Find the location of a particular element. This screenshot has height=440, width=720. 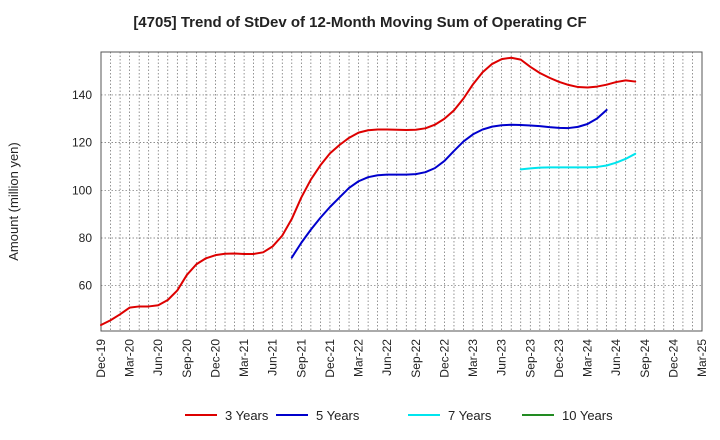

x-tick-label: Sep-21 is located at coordinates (301, 358).